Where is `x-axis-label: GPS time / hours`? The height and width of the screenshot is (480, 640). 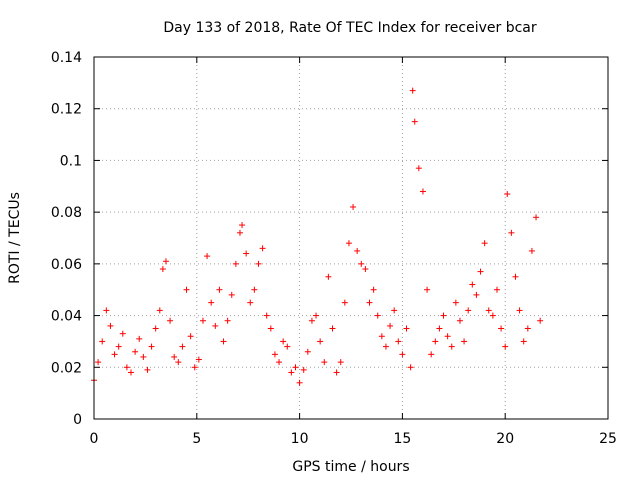
x-axis-label: GPS time / hours is located at coordinates (350, 467).